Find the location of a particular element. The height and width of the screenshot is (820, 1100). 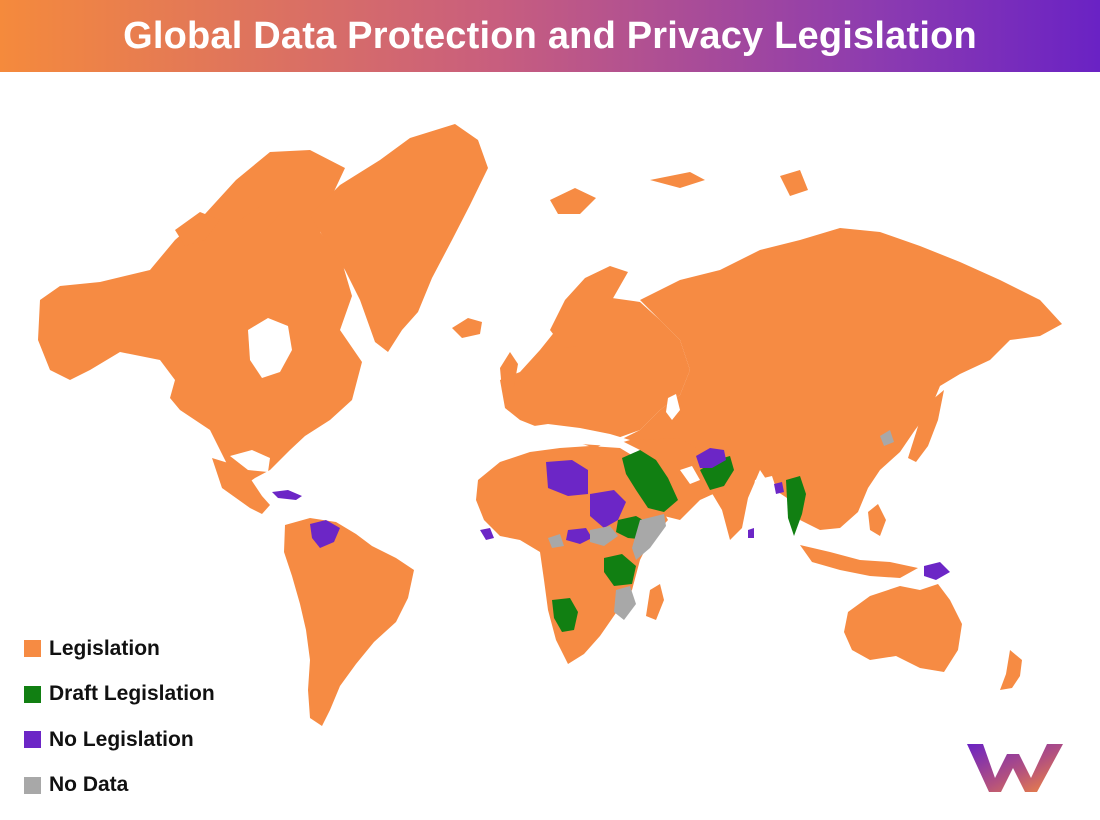

region-north-america is located at coordinates (200, 320).